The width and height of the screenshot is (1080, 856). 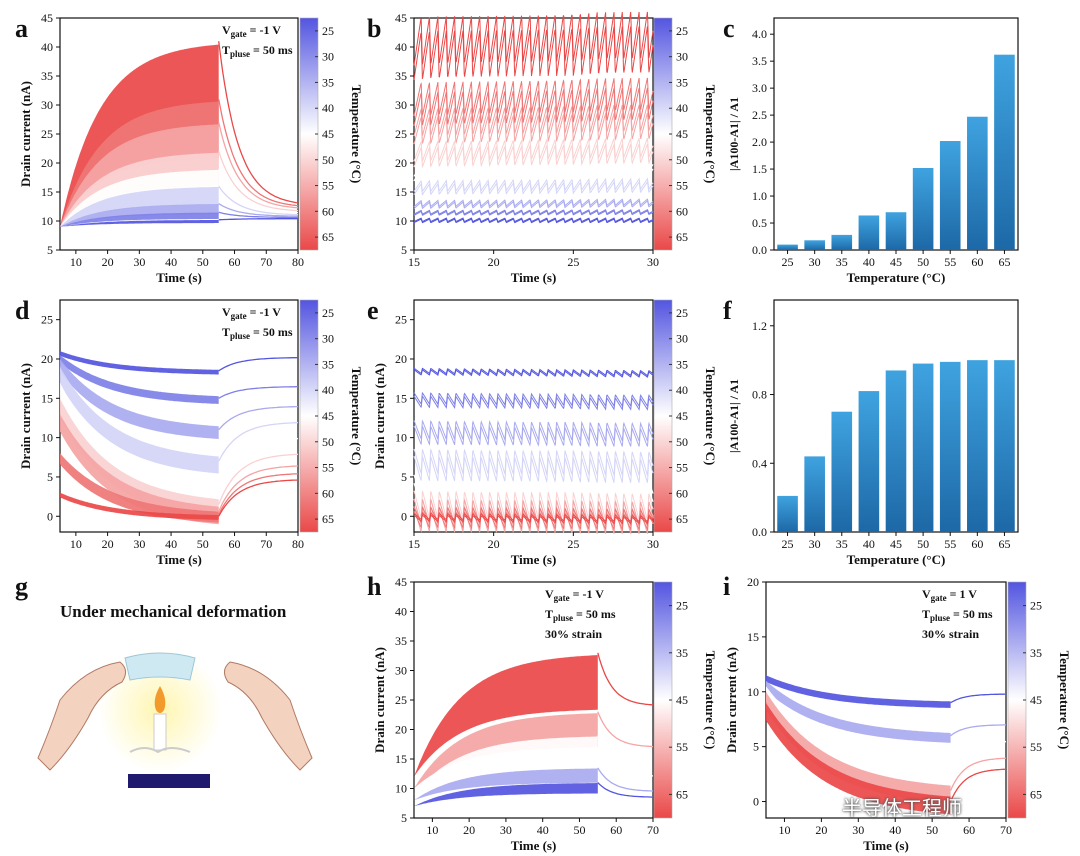 I want to click on y-tick-label: 0.8, so click(x=759, y=395).